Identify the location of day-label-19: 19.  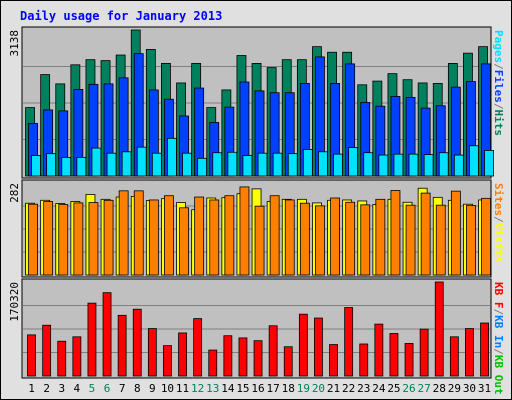
(303, 388).